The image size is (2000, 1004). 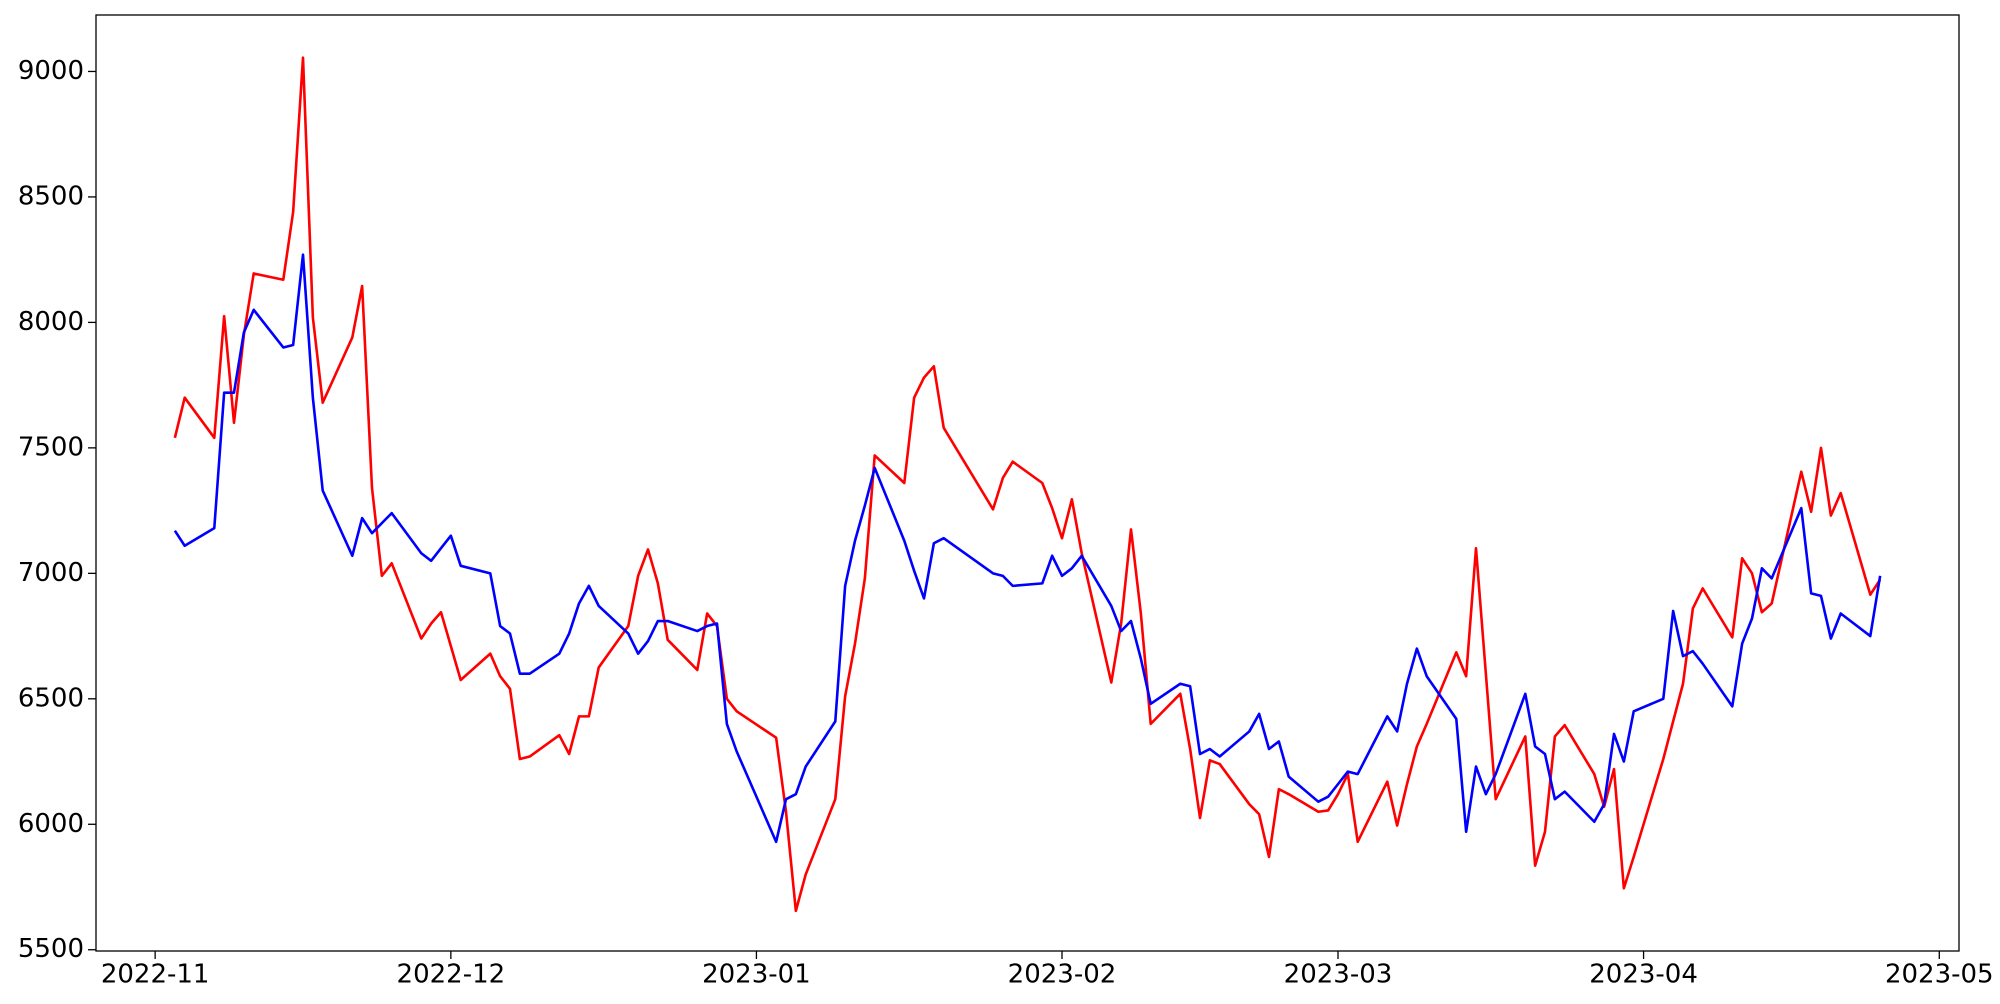 I want to click on y-tick-label: 9000, so click(x=51, y=71).